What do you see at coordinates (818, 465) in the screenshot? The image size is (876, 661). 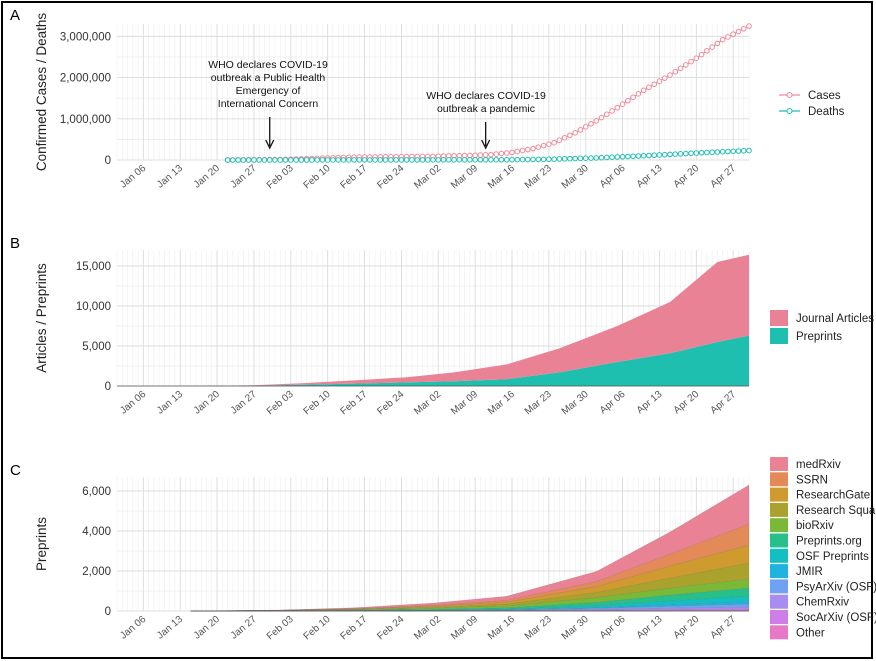 I see `legend-label: medRxiv` at bounding box center [818, 465].